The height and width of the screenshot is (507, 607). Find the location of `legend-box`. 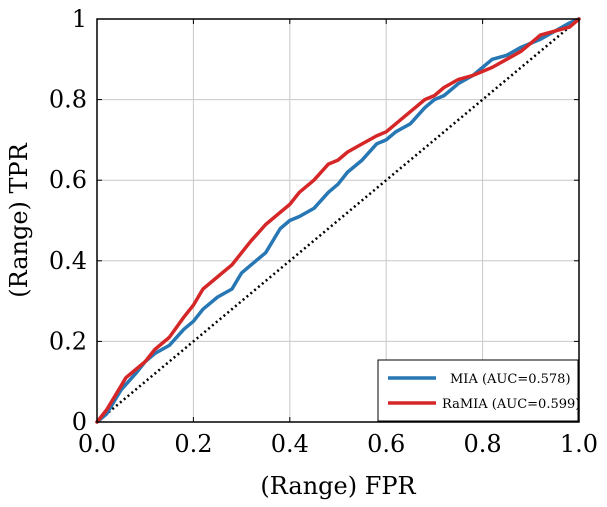

legend-box is located at coordinates (478, 390).